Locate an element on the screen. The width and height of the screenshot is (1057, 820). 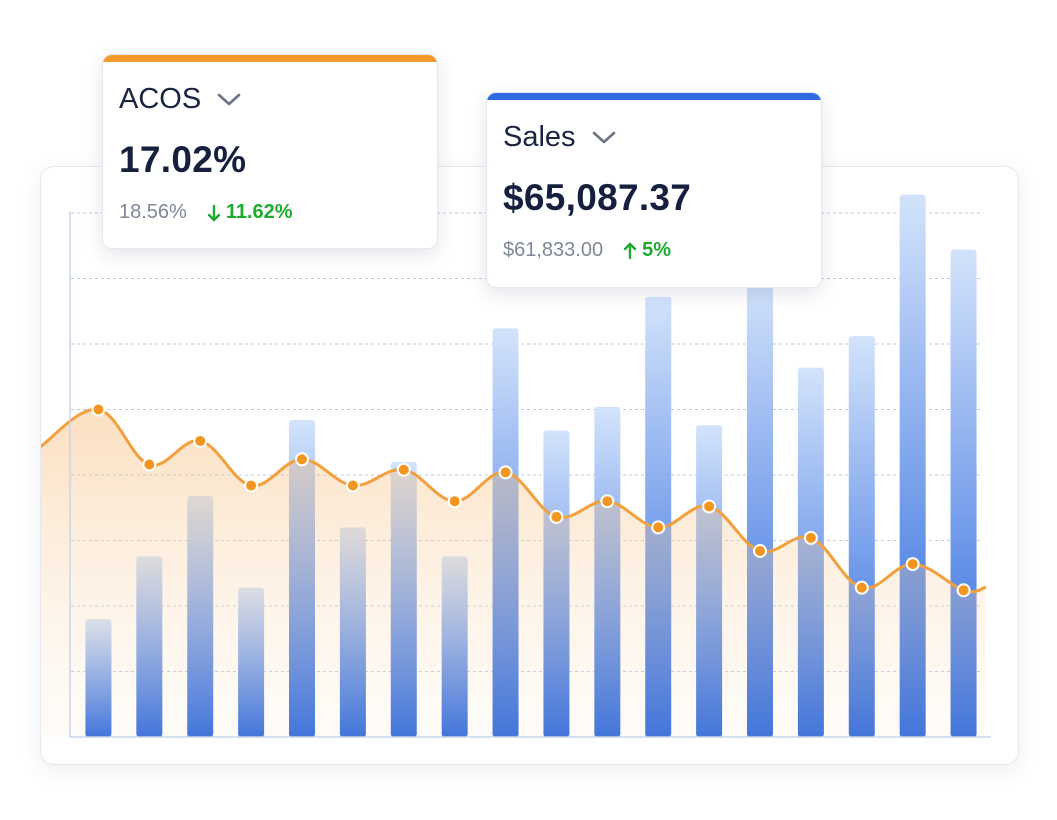
sales-card-accent is located at coordinates (654, 96).